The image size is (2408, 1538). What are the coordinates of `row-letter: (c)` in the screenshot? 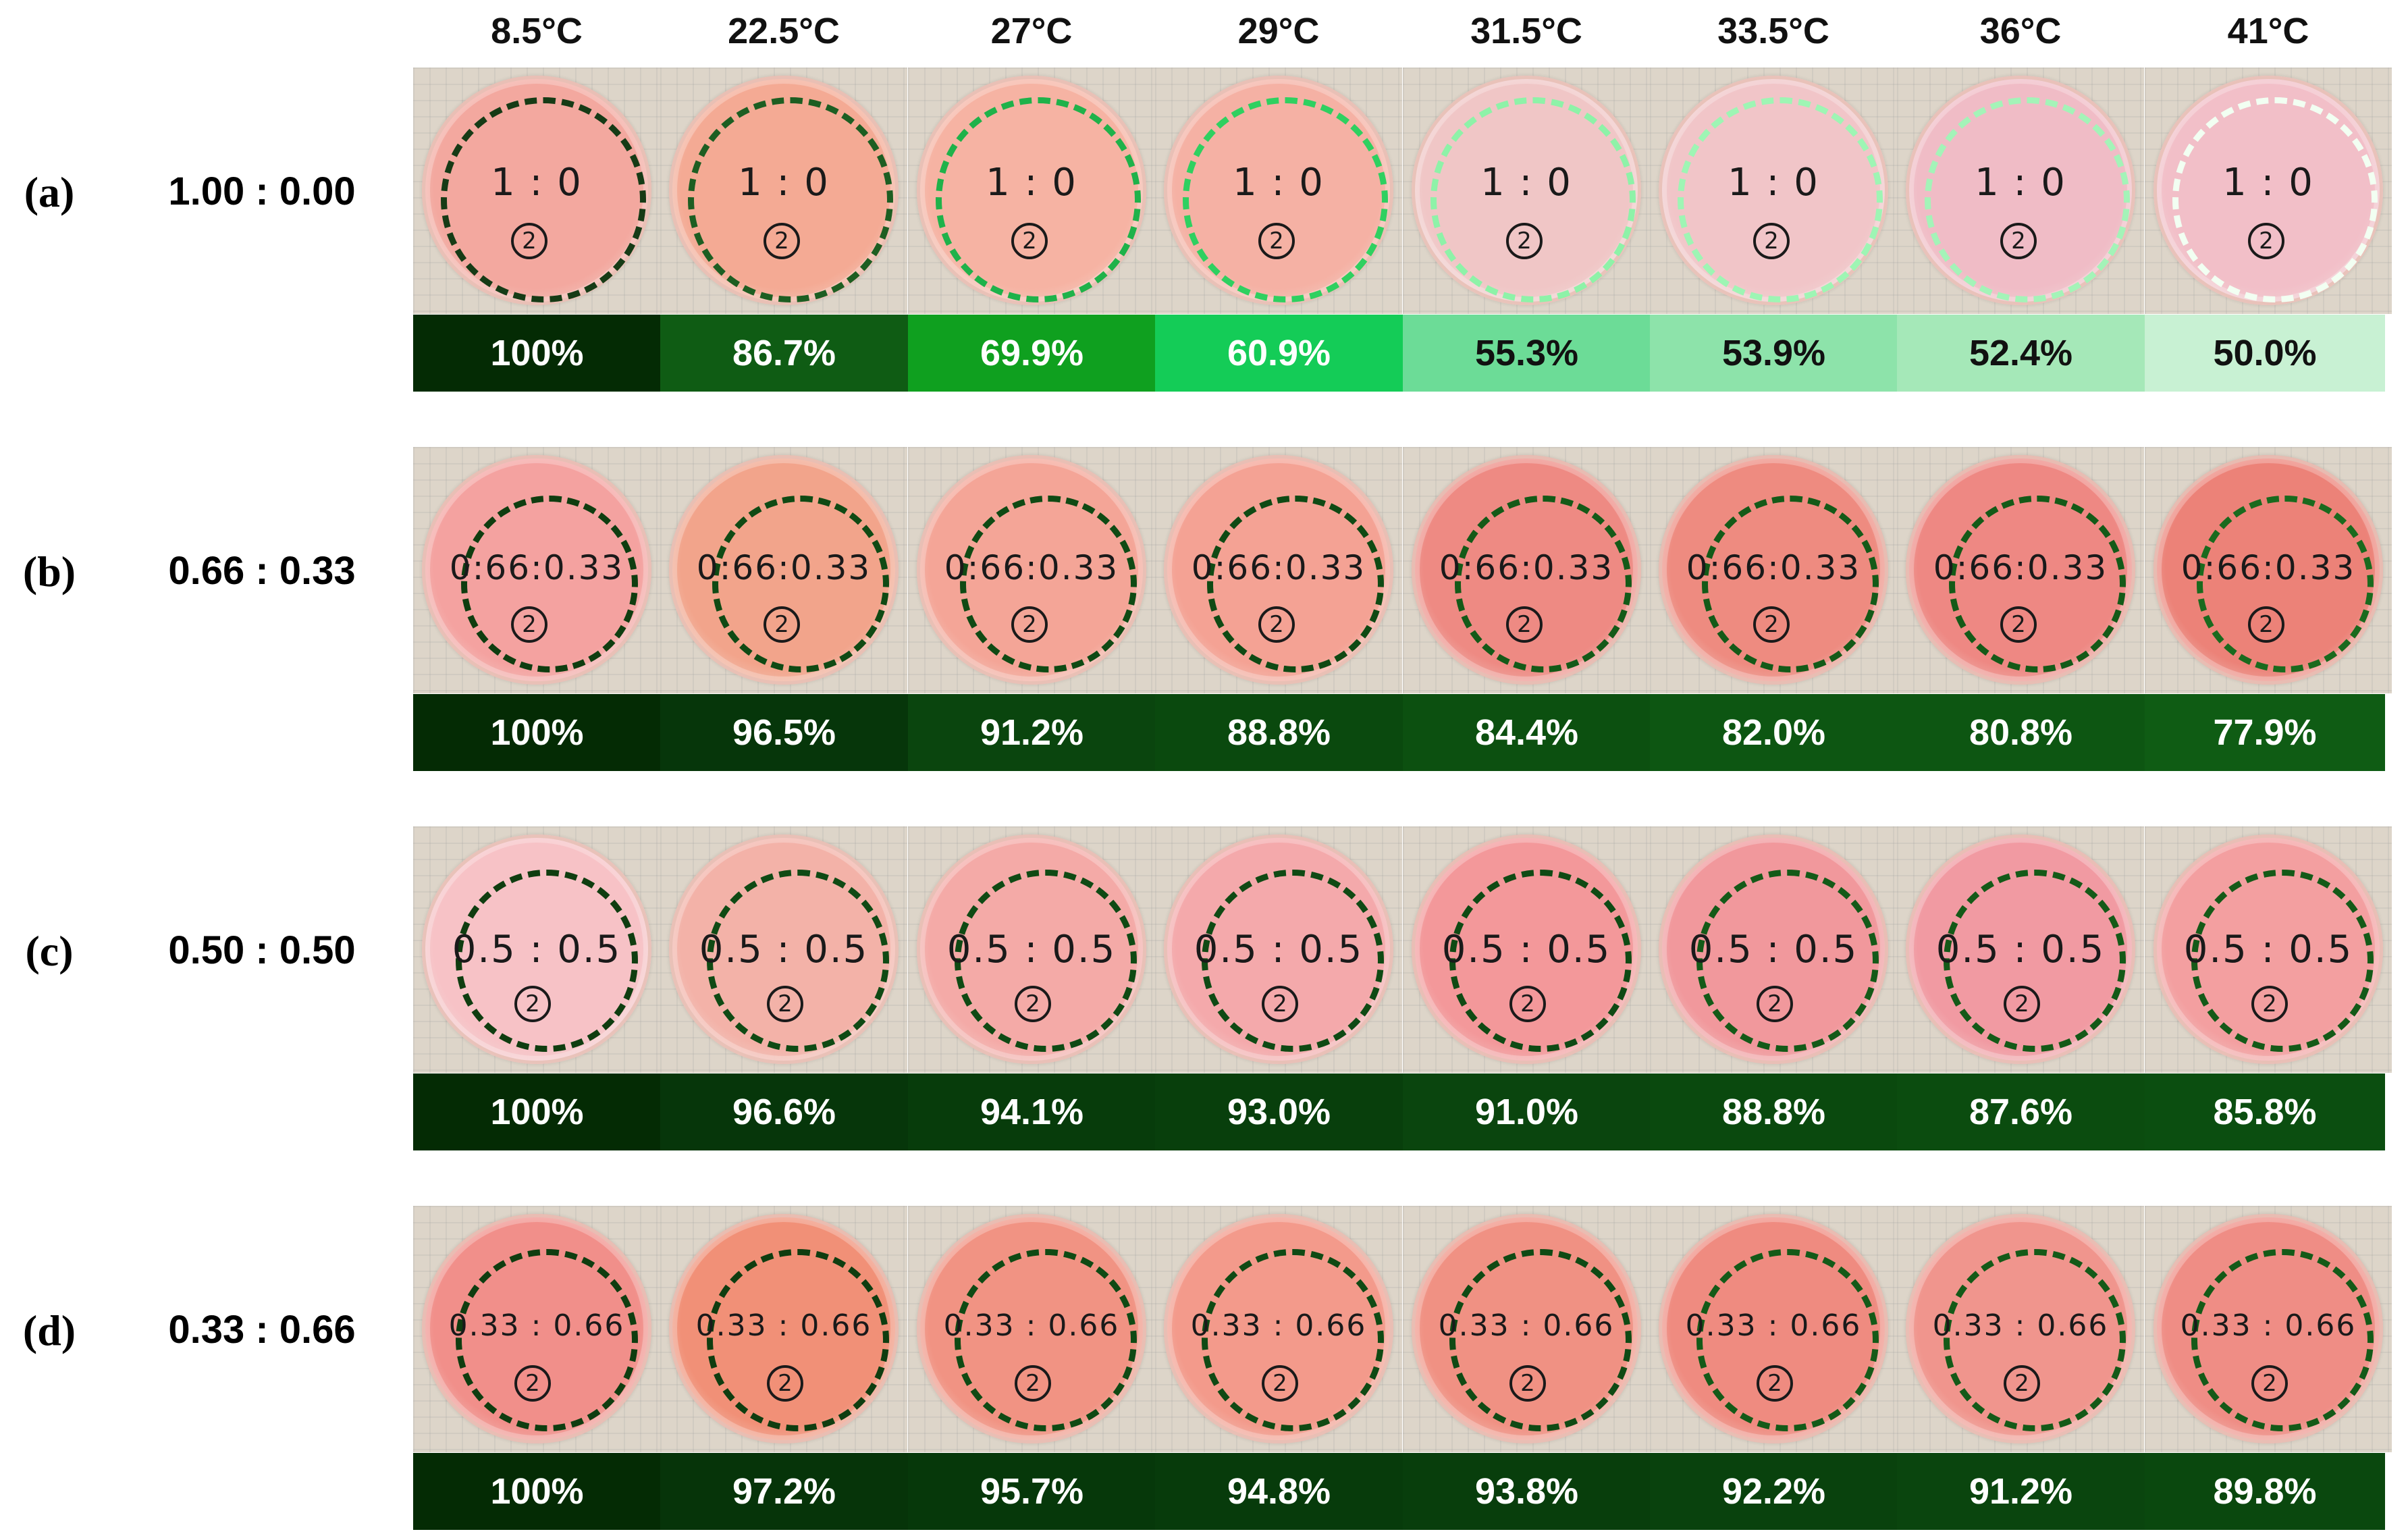 It's located at (49, 951).